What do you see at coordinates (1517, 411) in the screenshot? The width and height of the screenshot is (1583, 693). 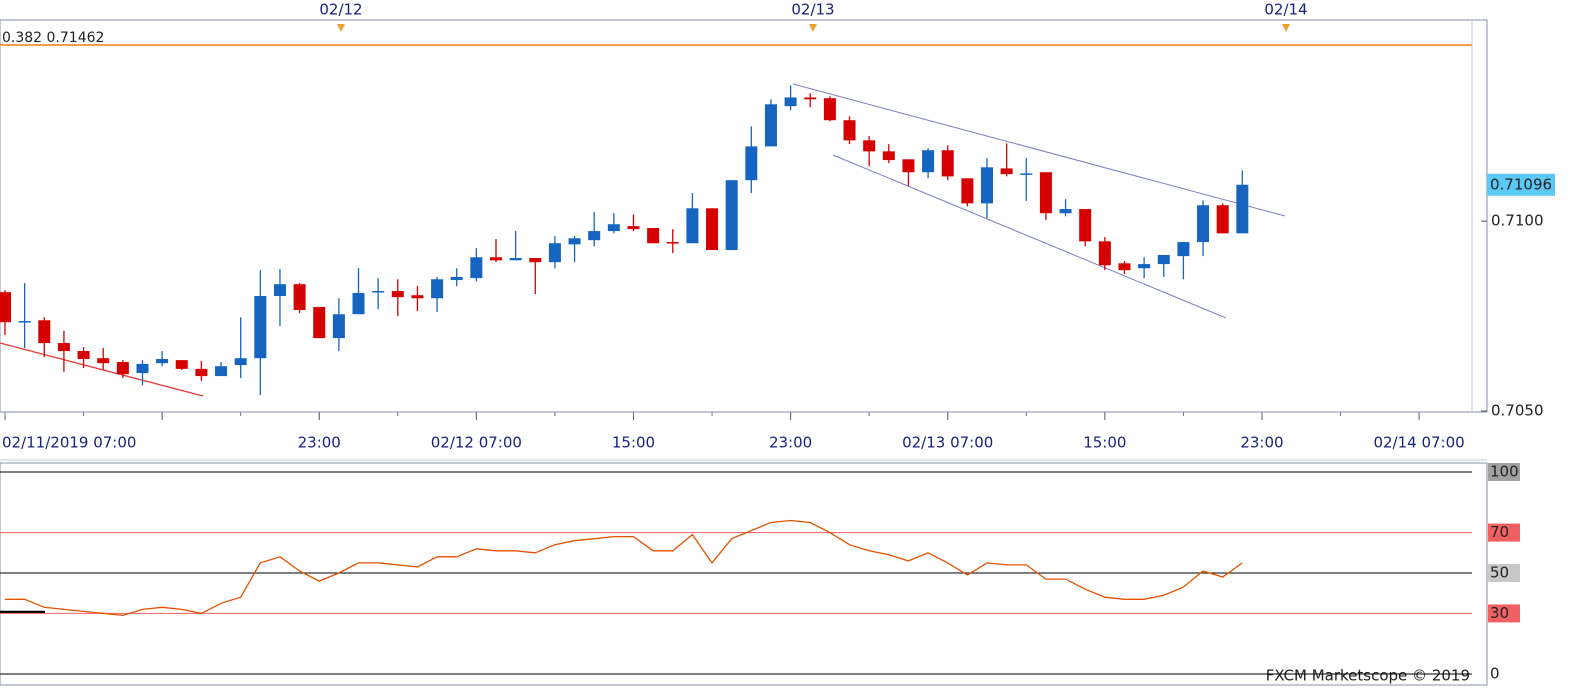 I see `y-tick-label: 0.7050` at bounding box center [1517, 411].